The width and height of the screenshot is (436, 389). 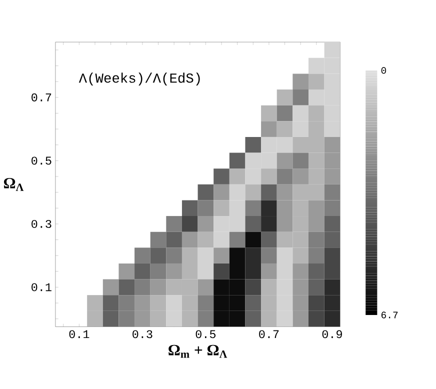 What do you see at coordinates (332, 334) in the screenshot?
I see `x-tick-label: 0.9` at bounding box center [332, 334].